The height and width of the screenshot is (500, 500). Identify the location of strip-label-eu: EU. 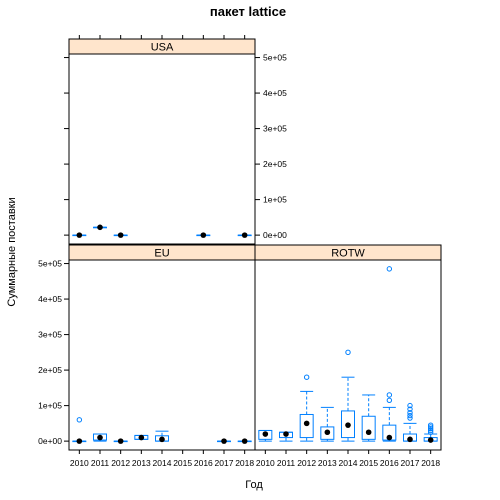
(161, 254).